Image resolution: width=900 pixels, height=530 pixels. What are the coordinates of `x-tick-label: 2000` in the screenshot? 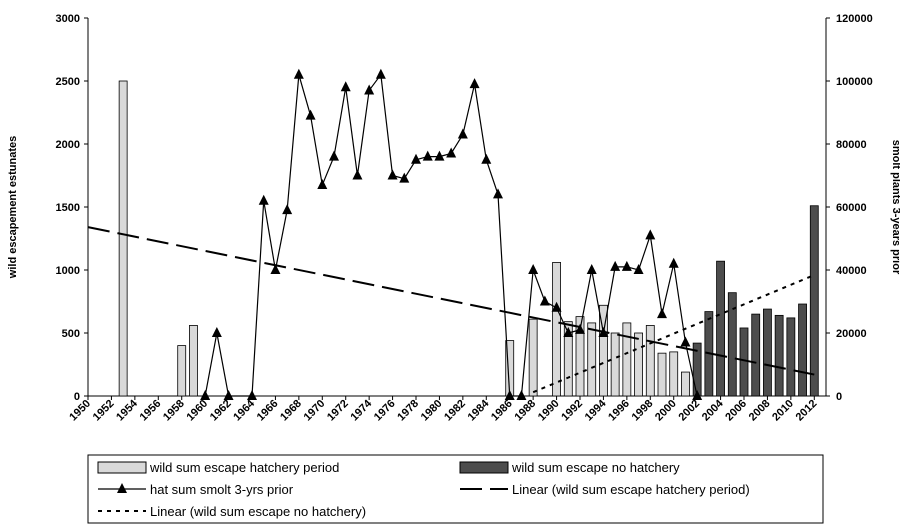 It's located at (666, 411).